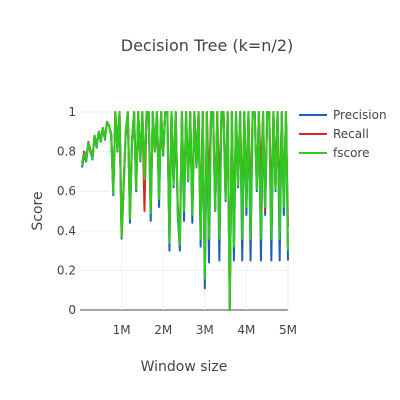 This screenshot has width=400, height=400. Describe the element at coordinates (246, 330) in the screenshot. I see `x-tick-label: 4M` at that location.